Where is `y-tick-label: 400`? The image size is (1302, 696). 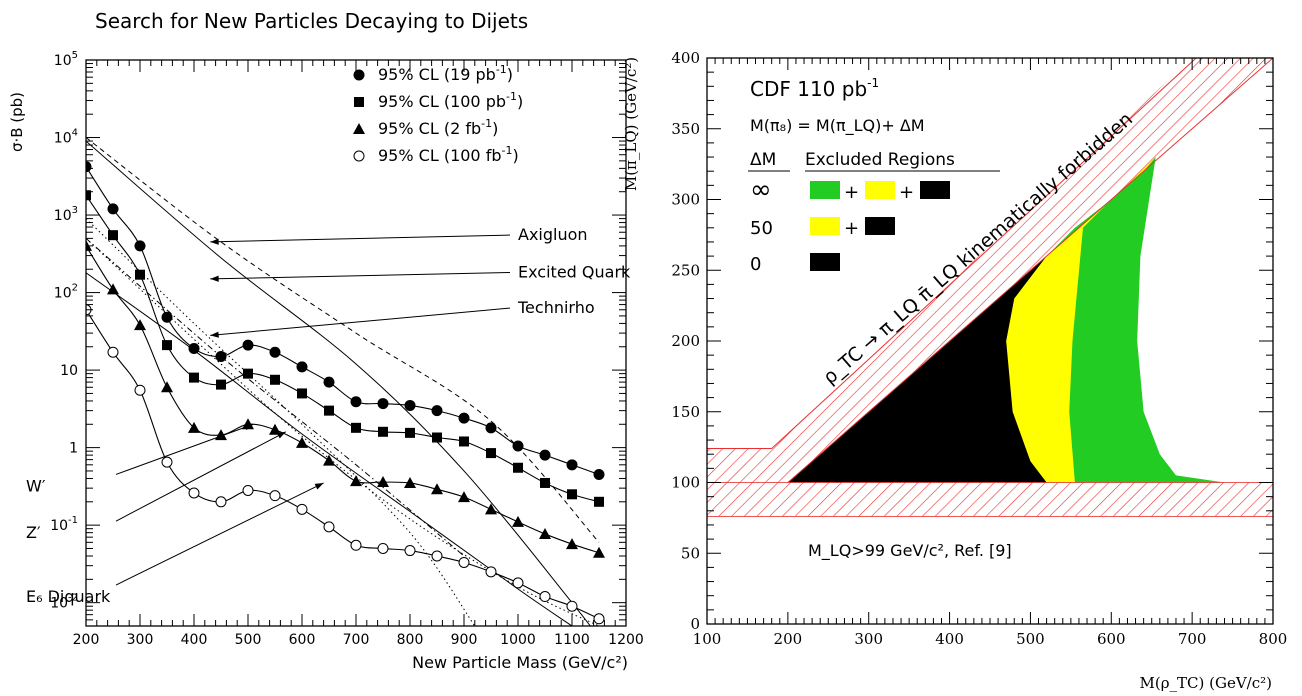
y-tick-label: 400 is located at coordinates (685, 58).